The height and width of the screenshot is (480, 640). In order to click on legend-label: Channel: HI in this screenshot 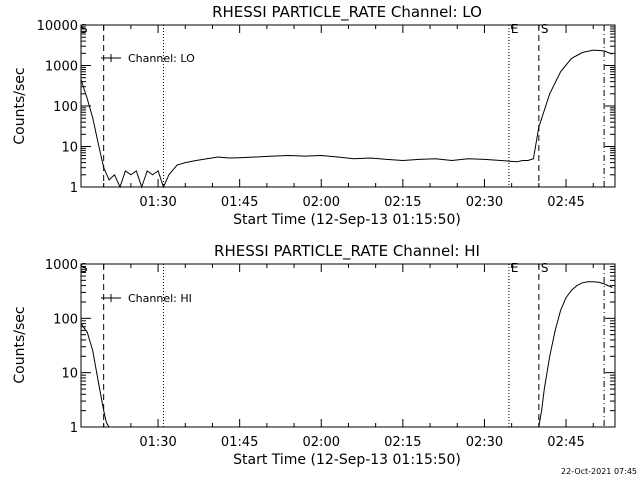, I will do `click(160, 298)`.